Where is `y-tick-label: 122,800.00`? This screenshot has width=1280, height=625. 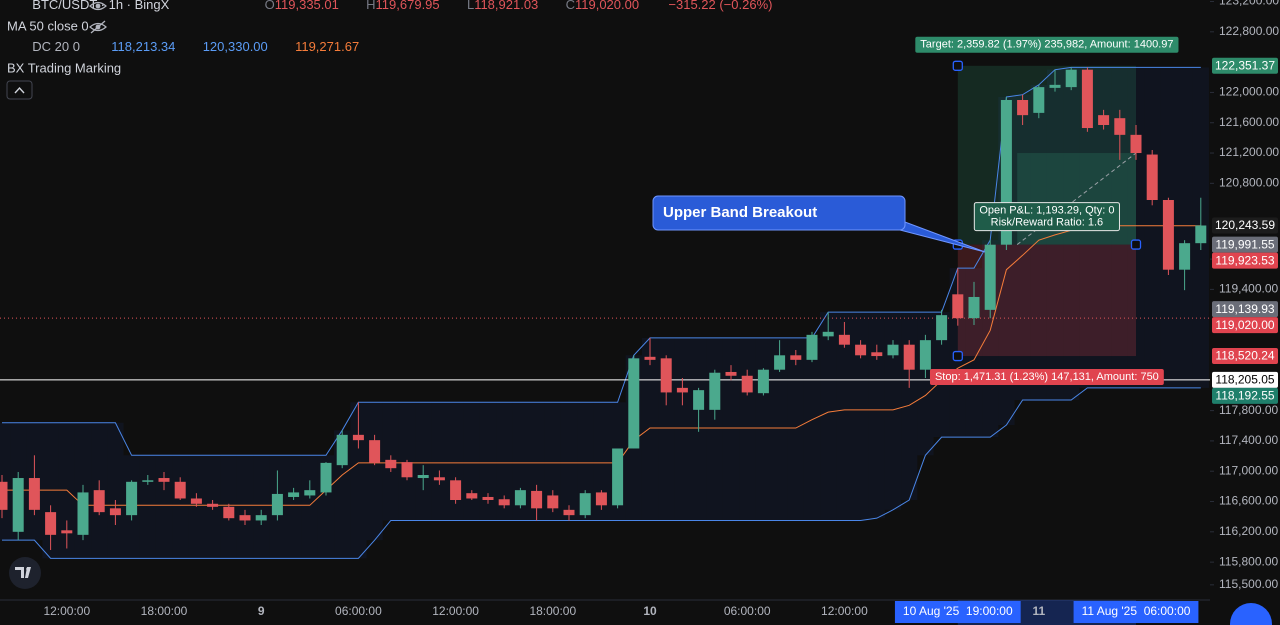 y-tick-label: 122,800.00 is located at coordinates (1249, 31).